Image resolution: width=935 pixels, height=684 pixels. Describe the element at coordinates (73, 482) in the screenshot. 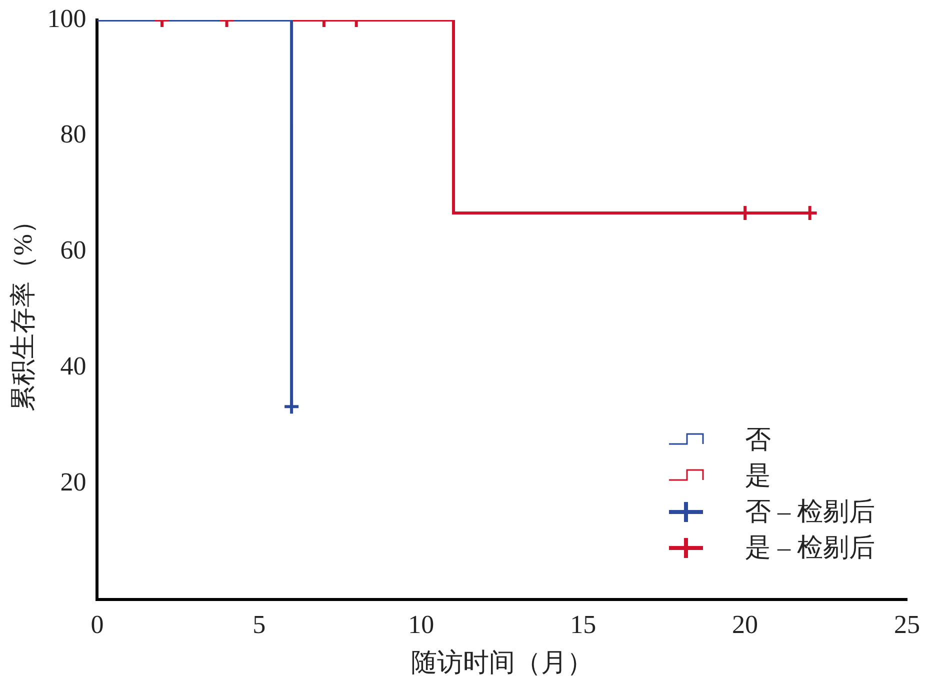

I see `y-tick-label: 20` at that location.